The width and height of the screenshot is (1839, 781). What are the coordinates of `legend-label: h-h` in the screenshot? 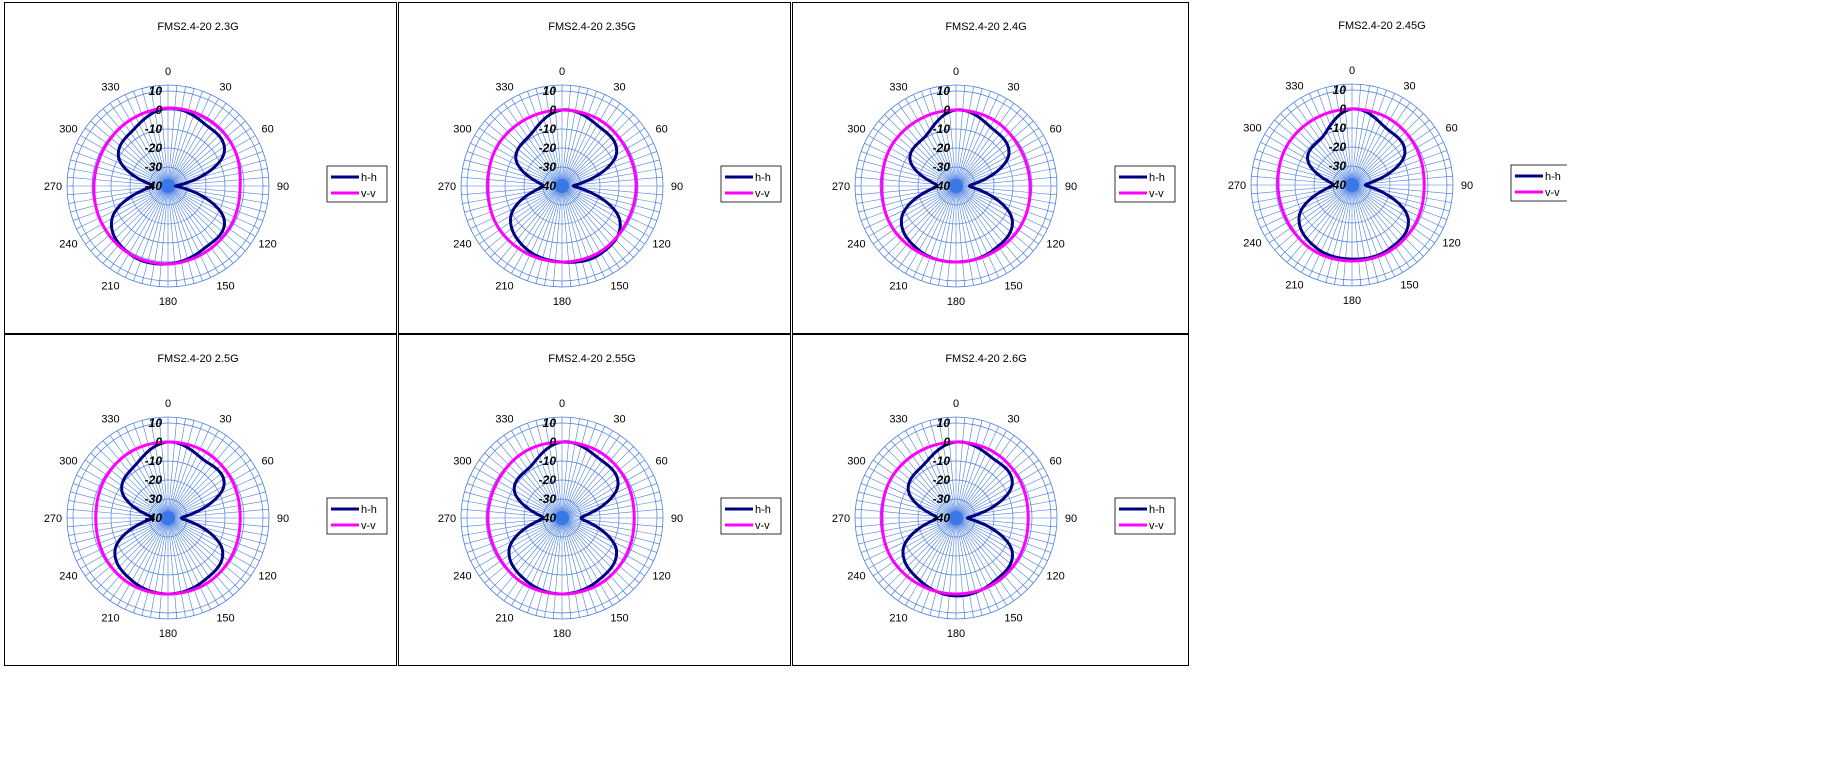 It's located at (1157, 178).